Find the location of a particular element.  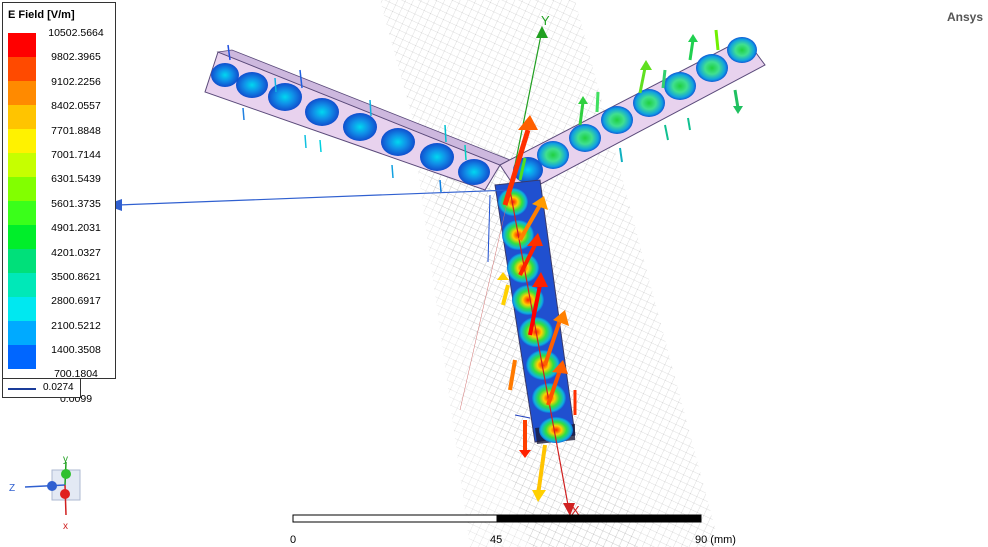

legend-value: 2800.6917 is located at coordinates (76, 301).